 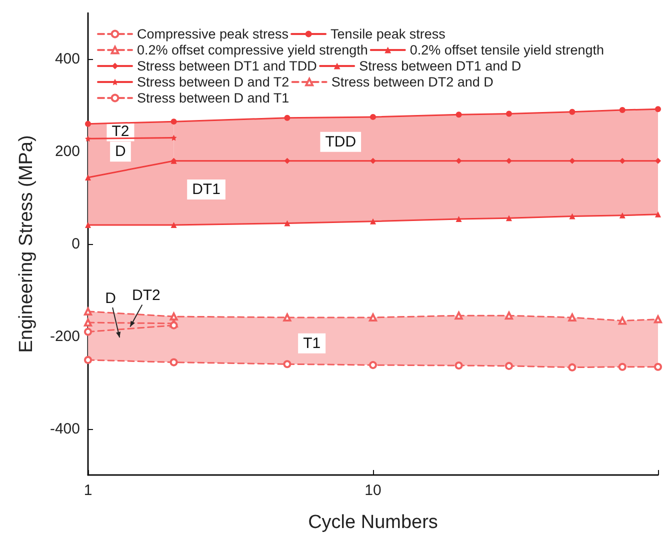 I want to click on annotation: DT2, so click(x=146, y=295).